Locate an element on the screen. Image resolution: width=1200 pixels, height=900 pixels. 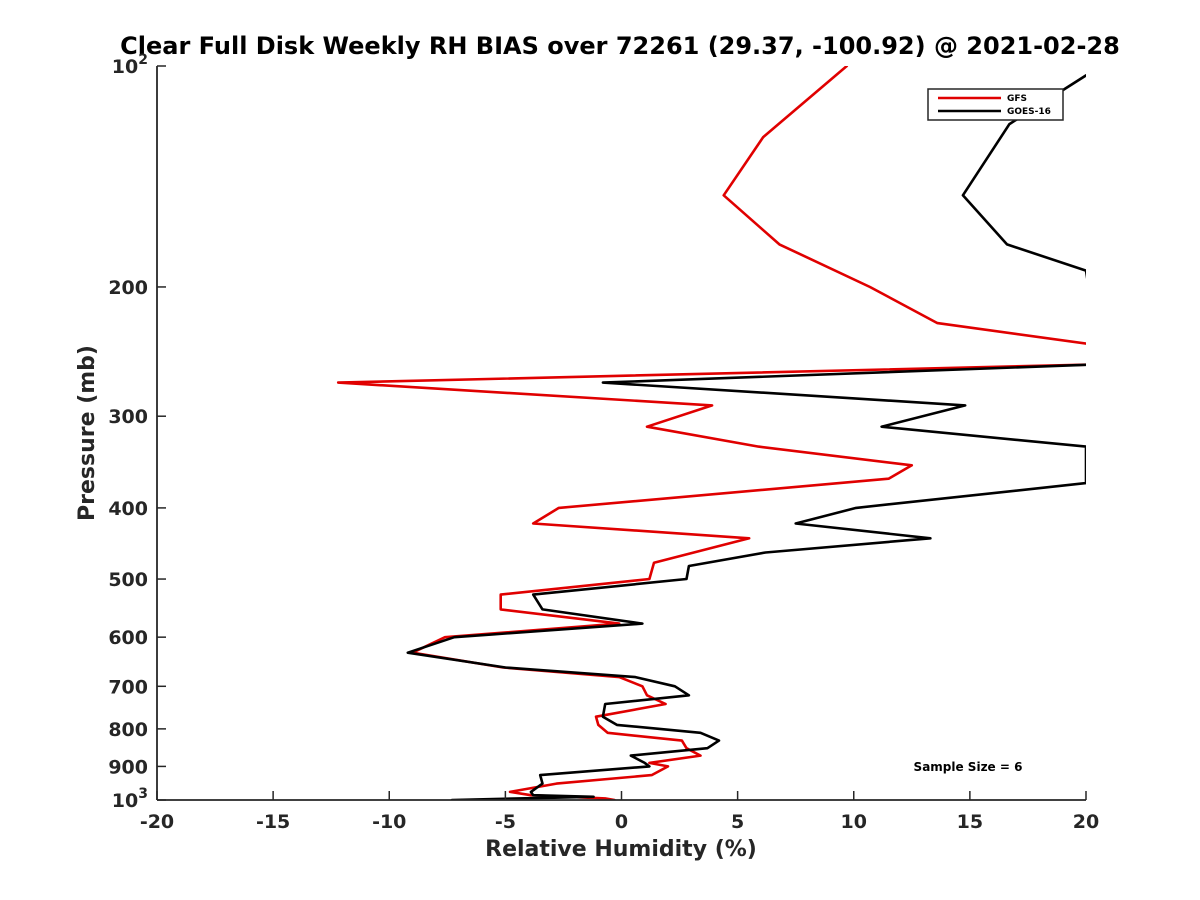
y-tick-labels: 10² 200 300 400 500 600 700 800 900 10³ is located at coordinates (128, 432).